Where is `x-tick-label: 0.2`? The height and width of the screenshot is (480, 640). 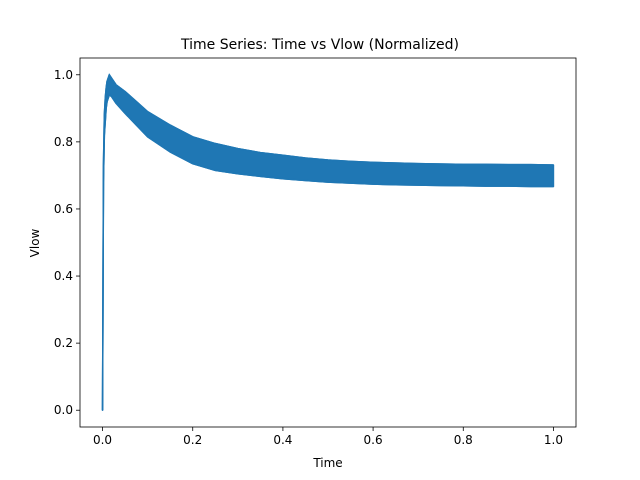
x-tick-label: 0.2 is located at coordinates (192, 440).